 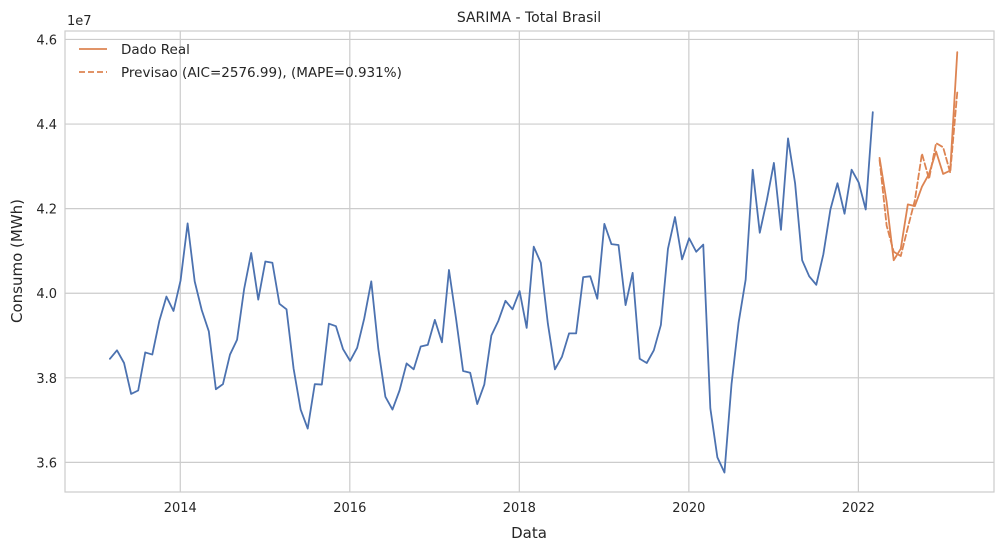 What do you see at coordinates (46, 40) in the screenshot?
I see `y-tick-label: 4.6` at bounding box center [46, 40].